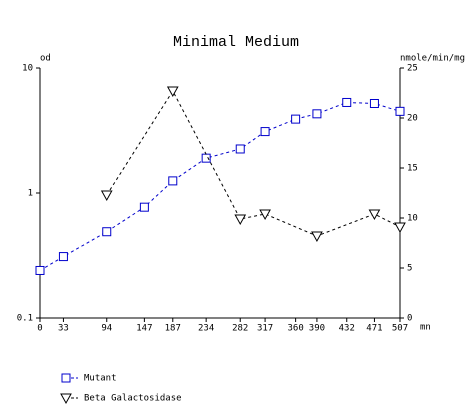  Describe the element at coordinates (400, 329) in the screenshot. I see `x-tick-label: 507` at that location.